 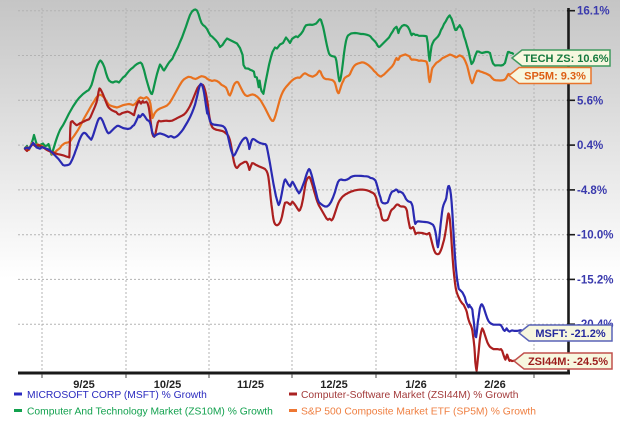 I want to click on svg-text: -15.2%, so click(x=595, y=280).